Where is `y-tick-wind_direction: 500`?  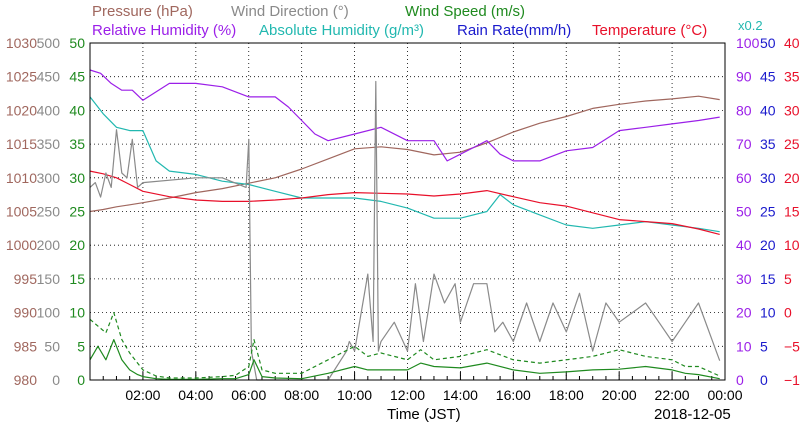 y-tick-wind_direction: 500 is located at coordinates (49, 43).